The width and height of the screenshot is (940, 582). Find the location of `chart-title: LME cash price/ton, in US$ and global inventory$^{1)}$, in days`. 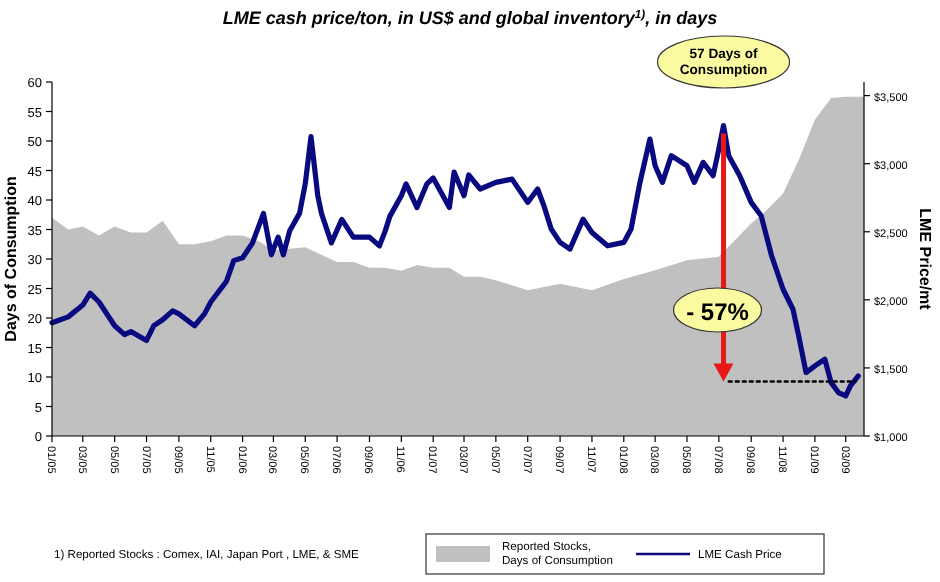

chart-title: LME cash price/ton, in US$ and global inventory$^{1)}$, in days is located at coordinates (470, 18).